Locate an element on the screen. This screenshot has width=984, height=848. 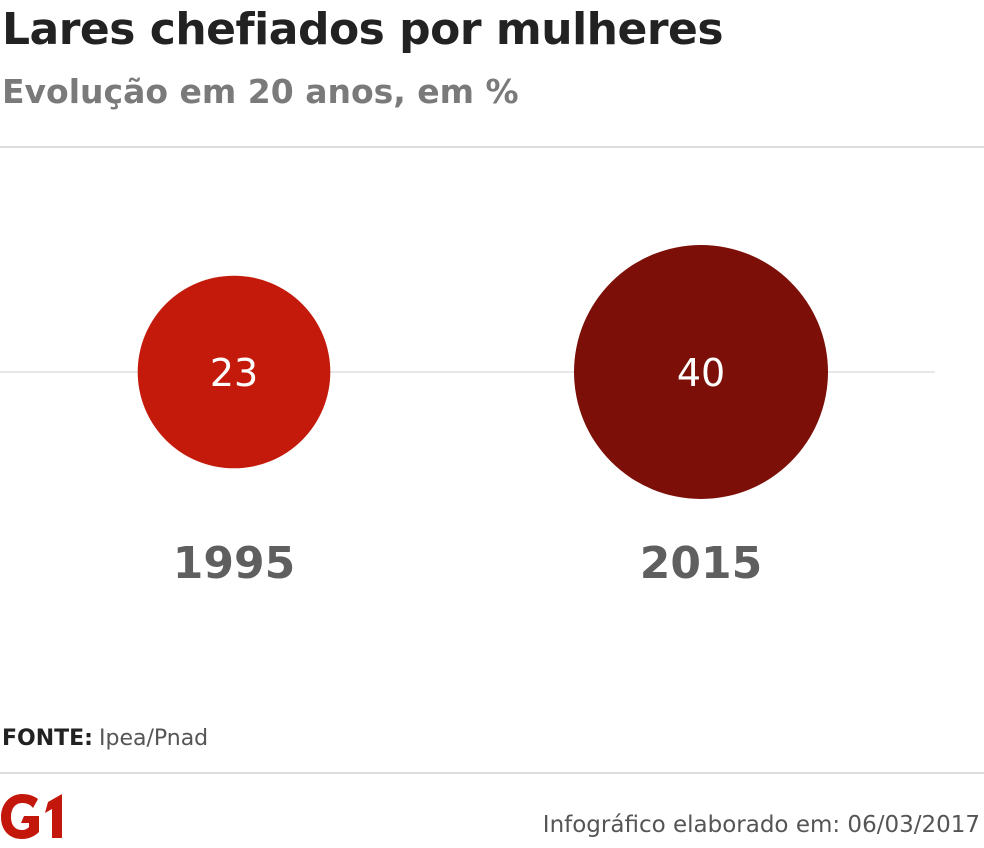
chart-subtitle: Evolução em 20 anos, em % is located at coordinates (260, 91).